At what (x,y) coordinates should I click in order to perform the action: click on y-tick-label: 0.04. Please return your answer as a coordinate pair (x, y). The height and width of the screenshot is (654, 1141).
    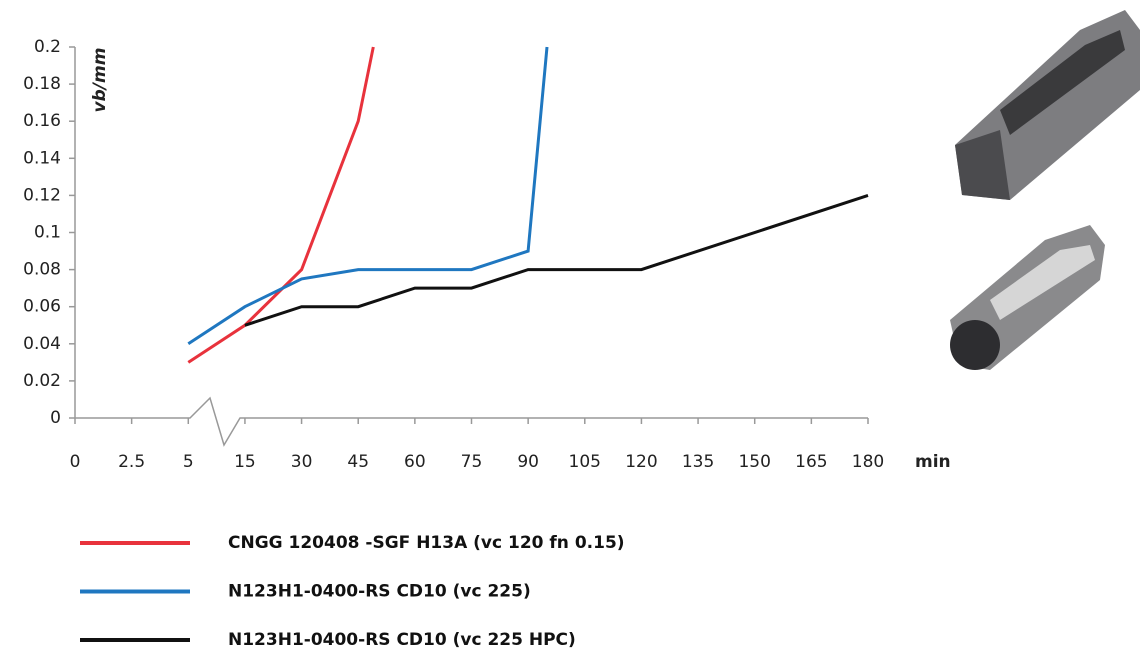
    Looking at the image, I should click on (42, 344).